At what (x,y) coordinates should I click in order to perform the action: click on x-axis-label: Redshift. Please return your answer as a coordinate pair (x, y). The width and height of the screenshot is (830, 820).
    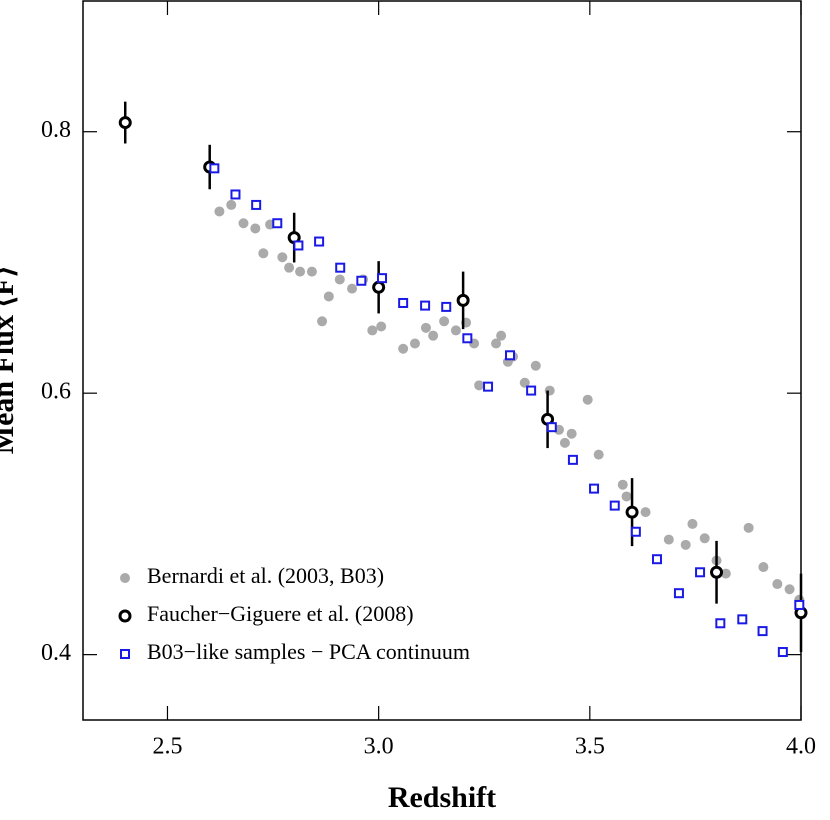
    Looking at the image, I should click on (442, 797).